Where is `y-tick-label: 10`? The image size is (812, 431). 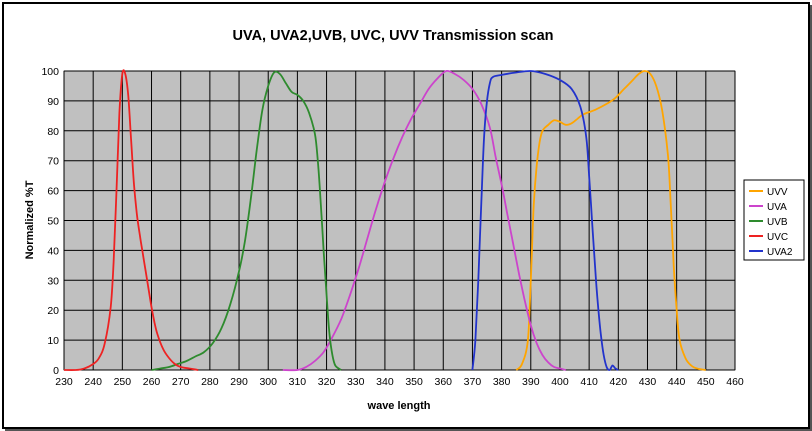
y-tick-label: 10 is located at coordinates (53, 341).